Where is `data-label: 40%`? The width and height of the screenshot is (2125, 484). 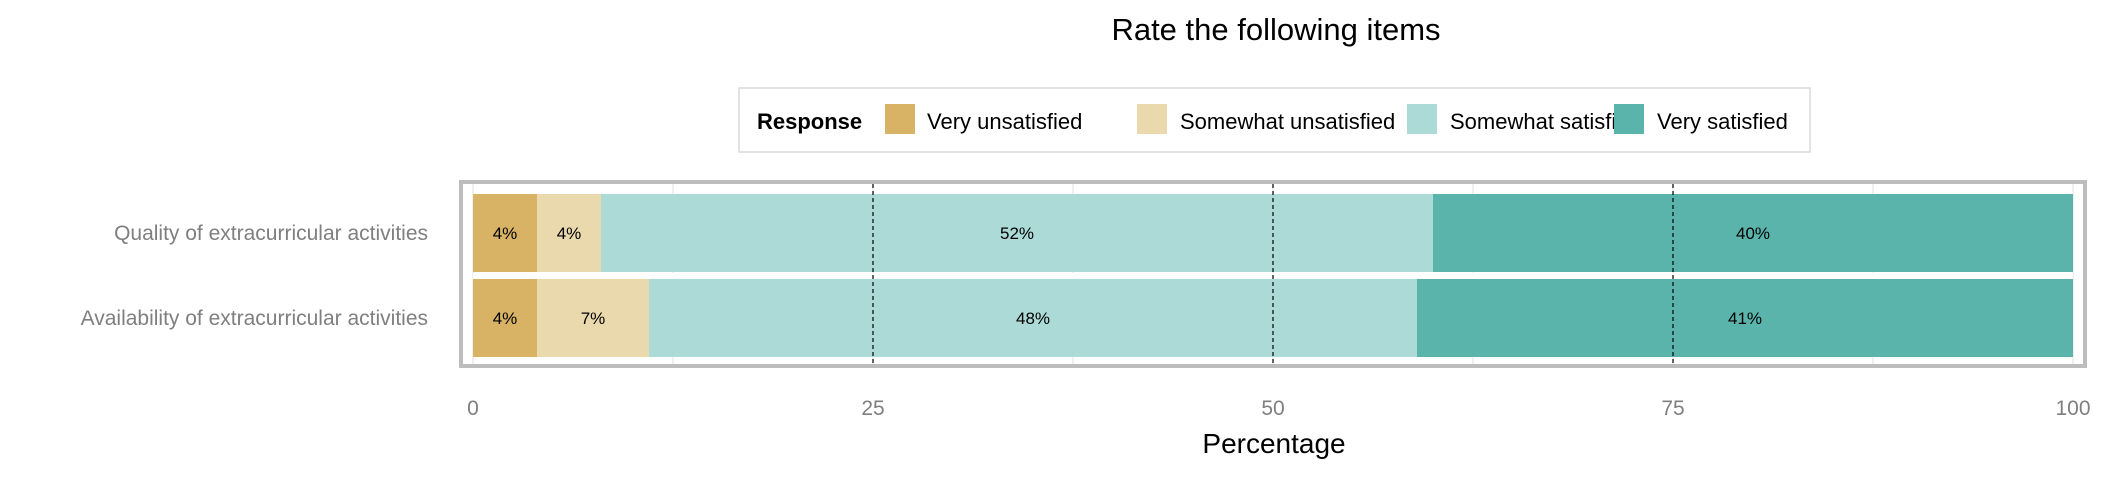
data-label: 40% is located at coordinates (1753, 233).